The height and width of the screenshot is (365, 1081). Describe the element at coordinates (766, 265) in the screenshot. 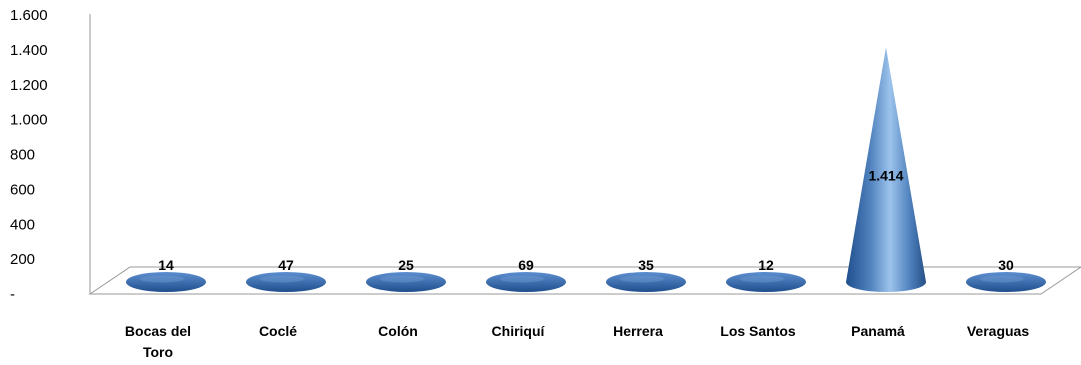

I see `data-label: 12` at that location.